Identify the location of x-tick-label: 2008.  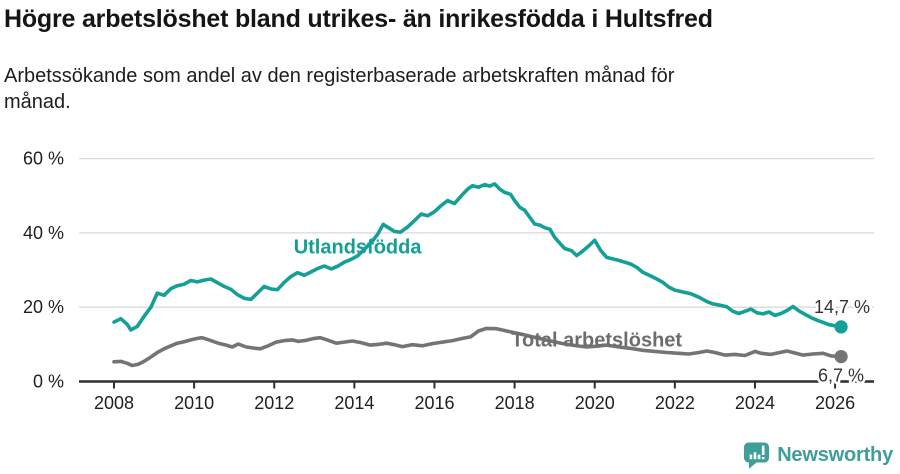
(114, 403).